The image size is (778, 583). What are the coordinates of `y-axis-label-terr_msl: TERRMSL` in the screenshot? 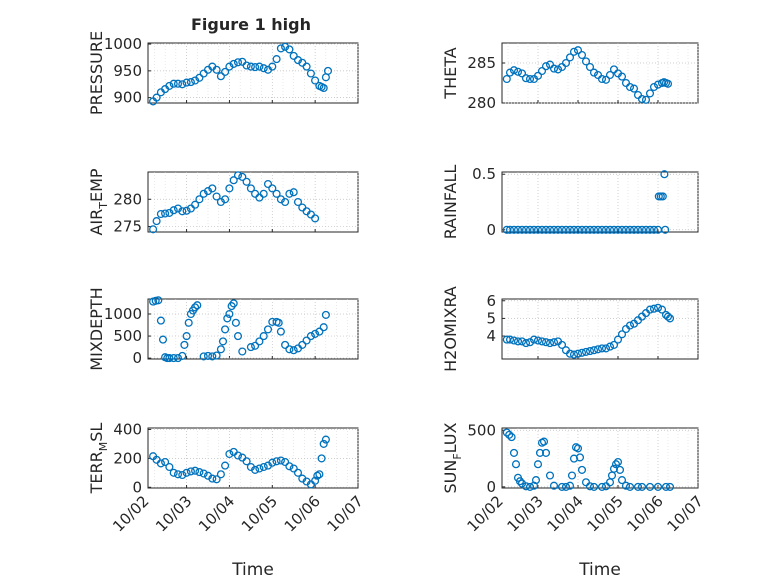 It's located at (98, 459).